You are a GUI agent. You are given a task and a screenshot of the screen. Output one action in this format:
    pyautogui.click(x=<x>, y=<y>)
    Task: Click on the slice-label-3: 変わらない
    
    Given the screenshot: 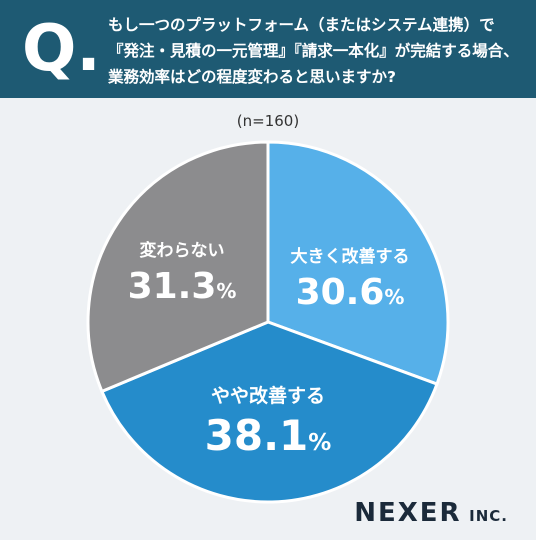 What is the action you would take?
    pyautogui.click(x=182, y=250)
    